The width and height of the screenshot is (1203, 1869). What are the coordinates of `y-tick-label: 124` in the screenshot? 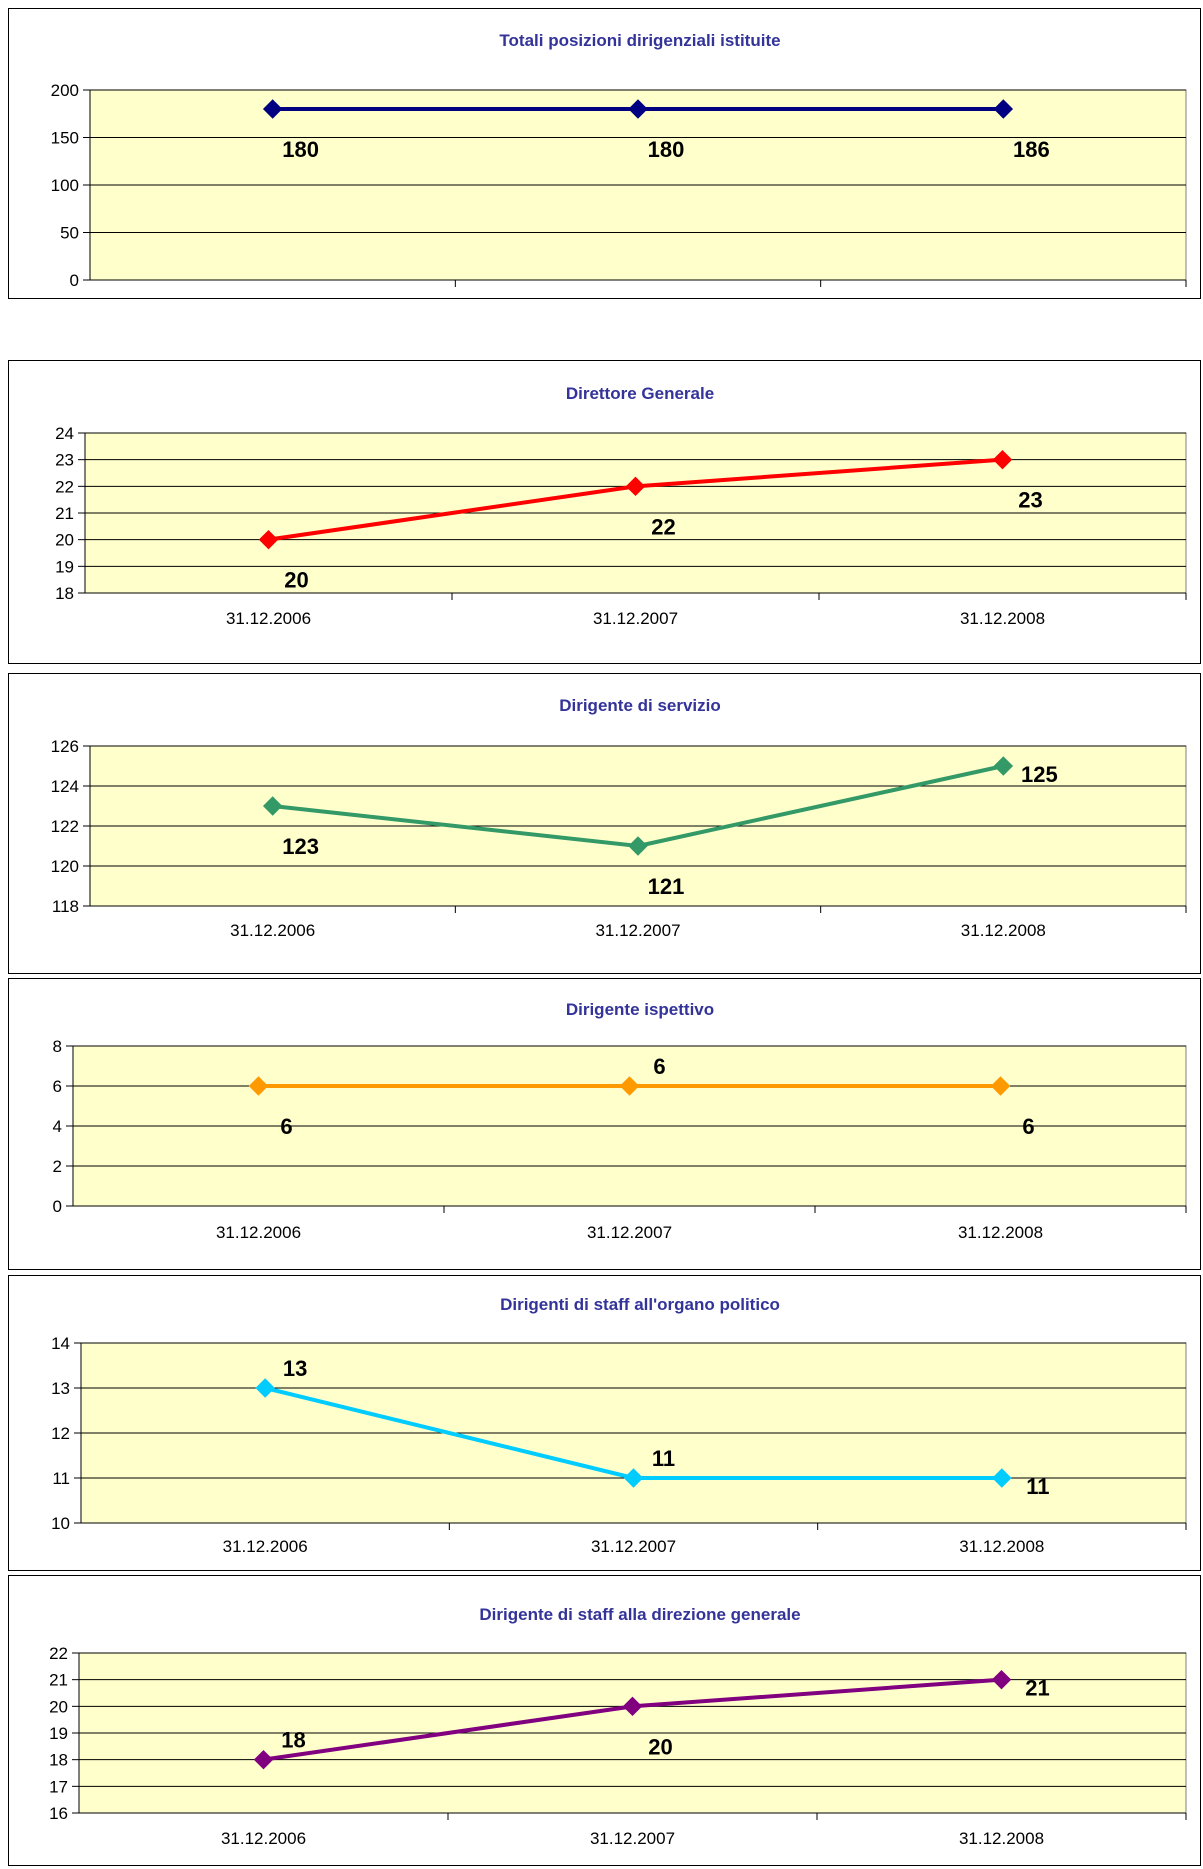 It's located at (65, 786).